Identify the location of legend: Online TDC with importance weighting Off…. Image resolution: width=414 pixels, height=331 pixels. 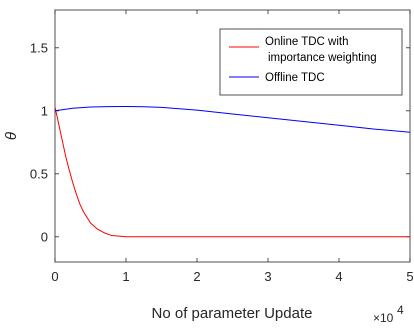
(311, 62).